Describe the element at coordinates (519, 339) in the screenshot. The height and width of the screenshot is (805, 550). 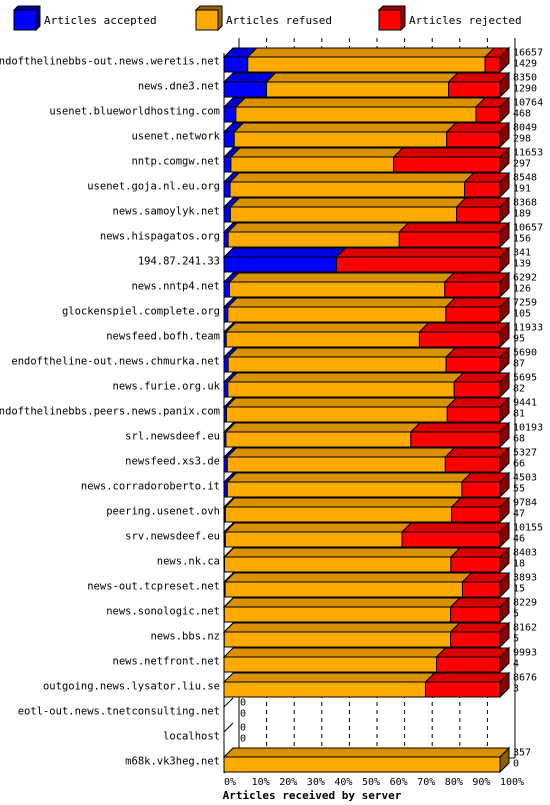
I see `accepted-count-label: 95` at that location.